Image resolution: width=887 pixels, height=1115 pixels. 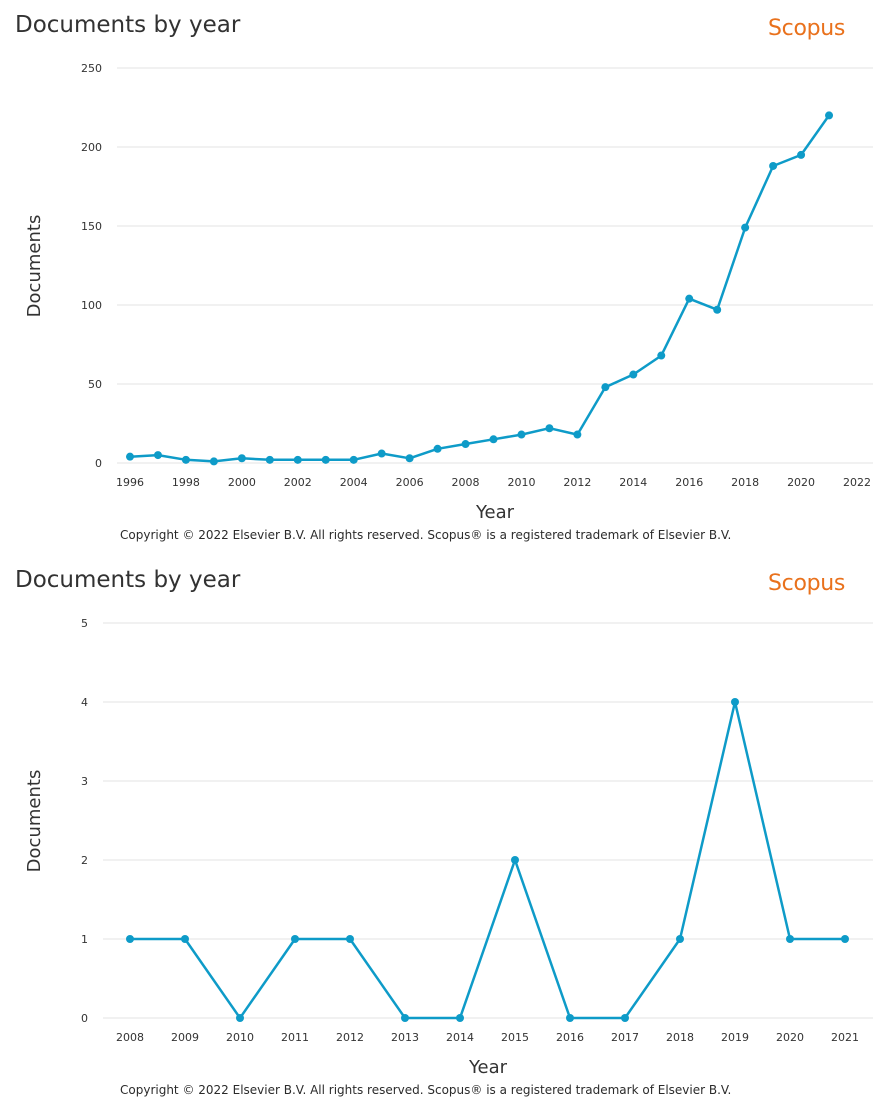 What do you see at coordinates (186, 482) in the screenshot?
I see `x-tick-label: 1998` at bounding box center [186, 482].